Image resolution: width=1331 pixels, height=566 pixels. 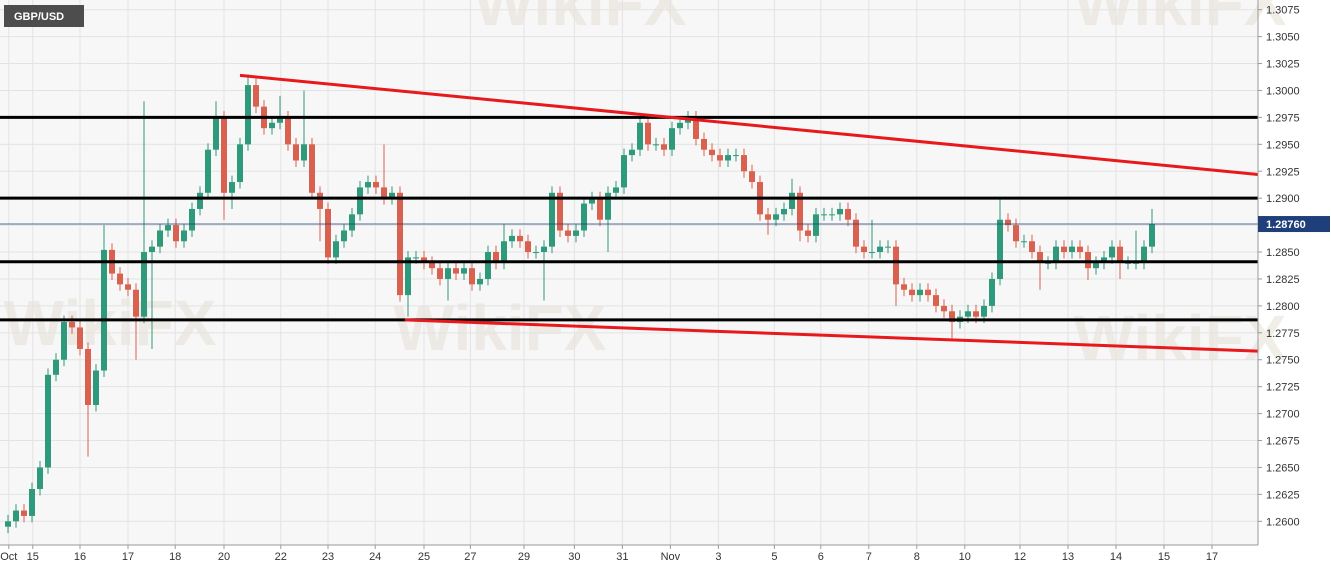 What do you see at coordinates (965, 557) in the screenshot?
I see `x-tick-label: 10` at bounding box center [965, 557].